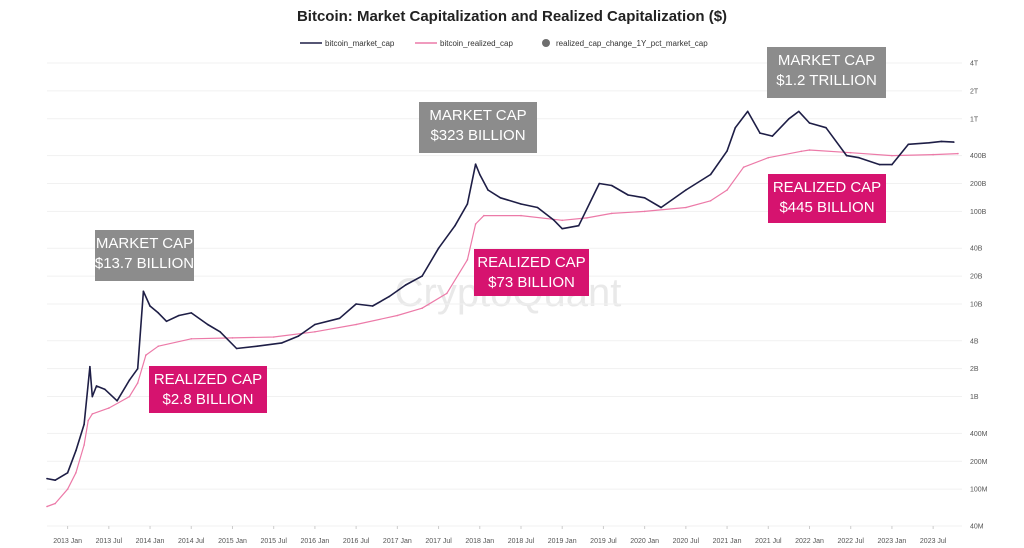  What do you see at coordinates (974, 91) in the screenshot?
I see `y-tick-label: 2T` at bounding box center [974, 91].